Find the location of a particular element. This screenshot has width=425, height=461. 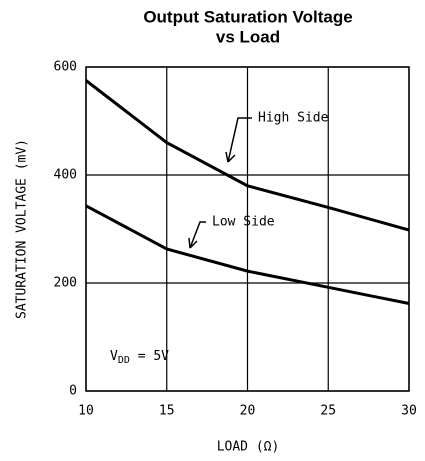

x-tick-label: 15 is located at coordinates (167, 411).